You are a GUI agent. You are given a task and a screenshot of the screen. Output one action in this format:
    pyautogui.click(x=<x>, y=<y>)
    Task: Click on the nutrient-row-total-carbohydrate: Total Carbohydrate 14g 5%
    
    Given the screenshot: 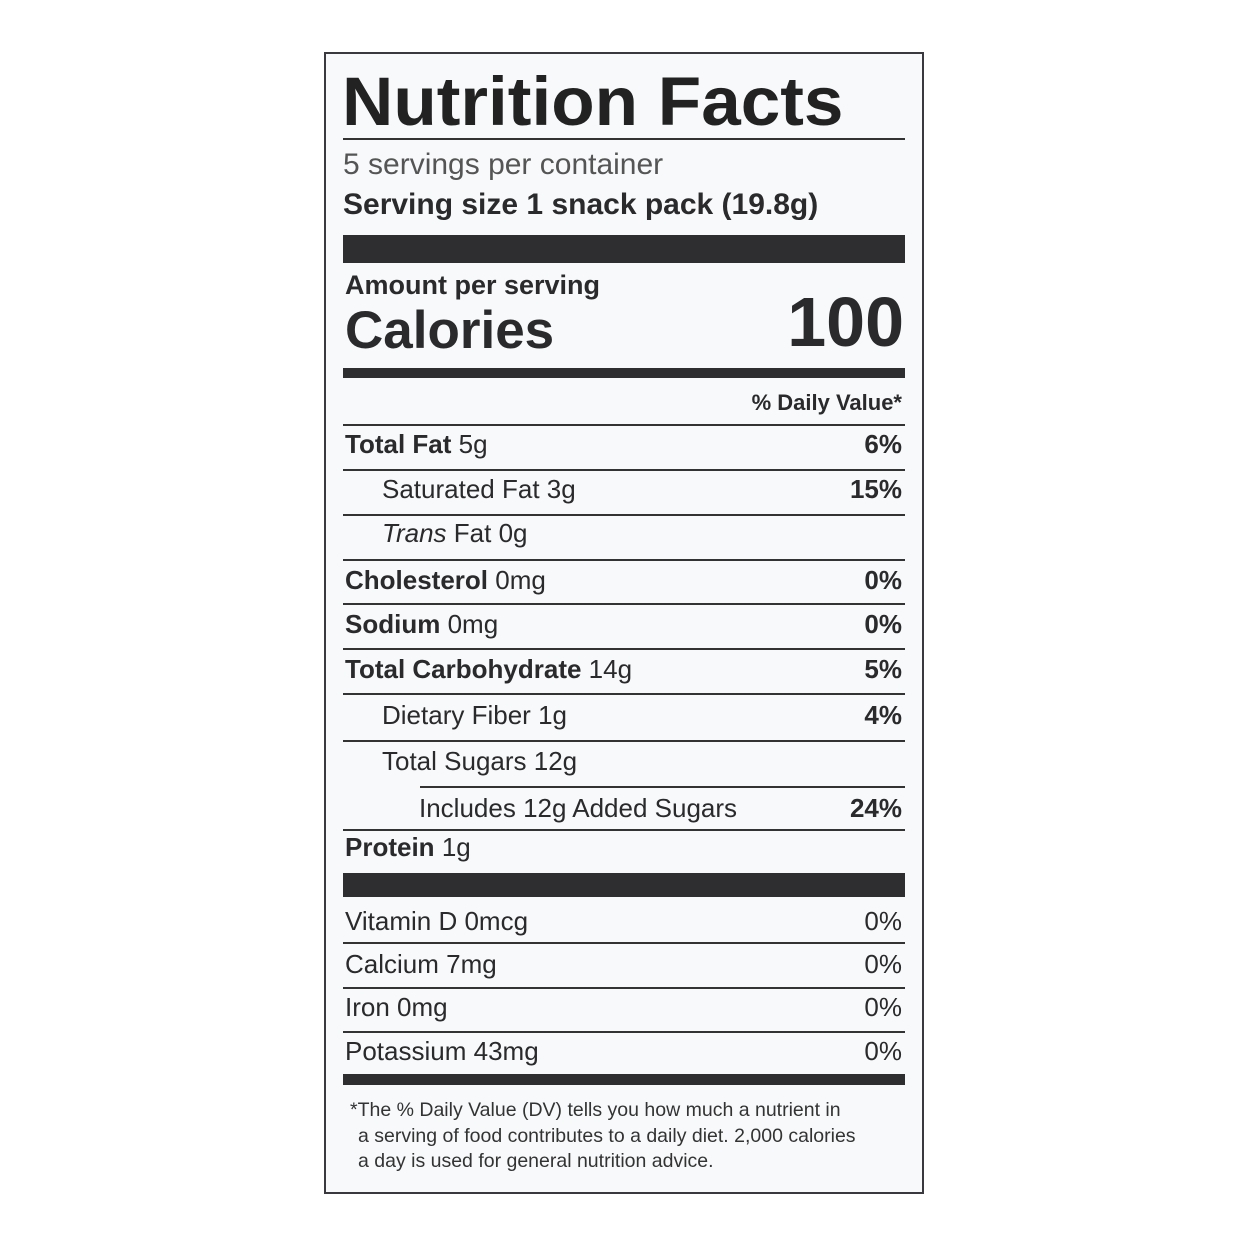 What is the action you would take?
    pyautogui.click(x=623, y=669)
    